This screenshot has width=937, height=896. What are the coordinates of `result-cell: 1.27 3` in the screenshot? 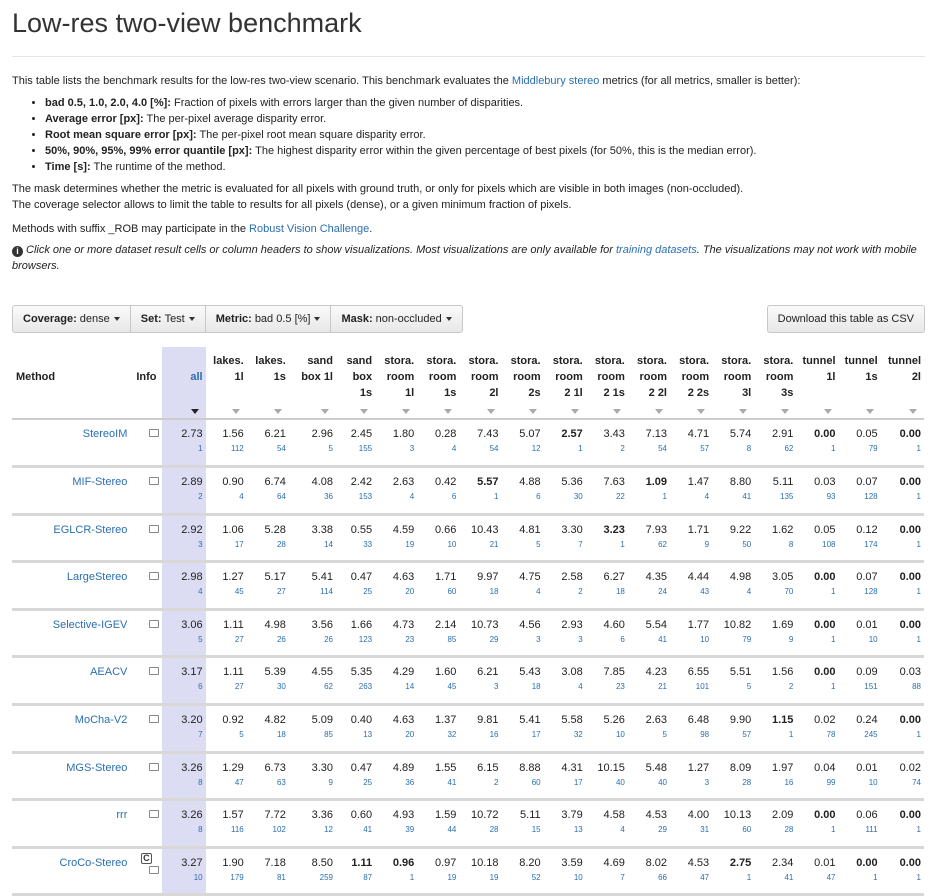 It's located at (691, 777).